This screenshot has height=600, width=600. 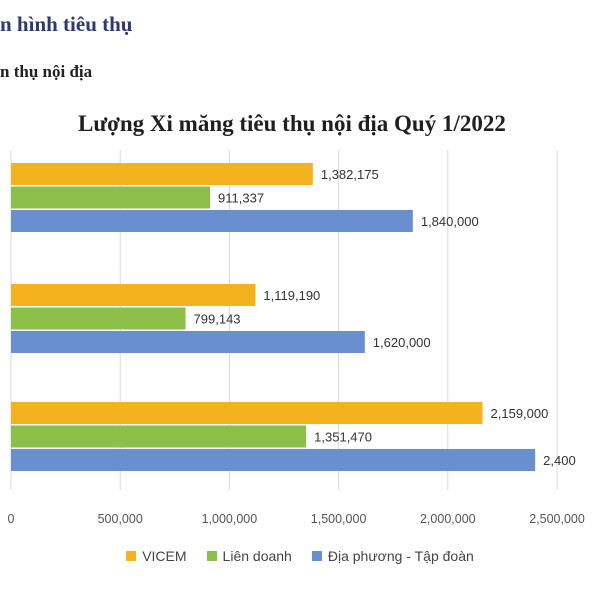 I want to click on data-label: 1,840,000, so click(x=450, y=221).